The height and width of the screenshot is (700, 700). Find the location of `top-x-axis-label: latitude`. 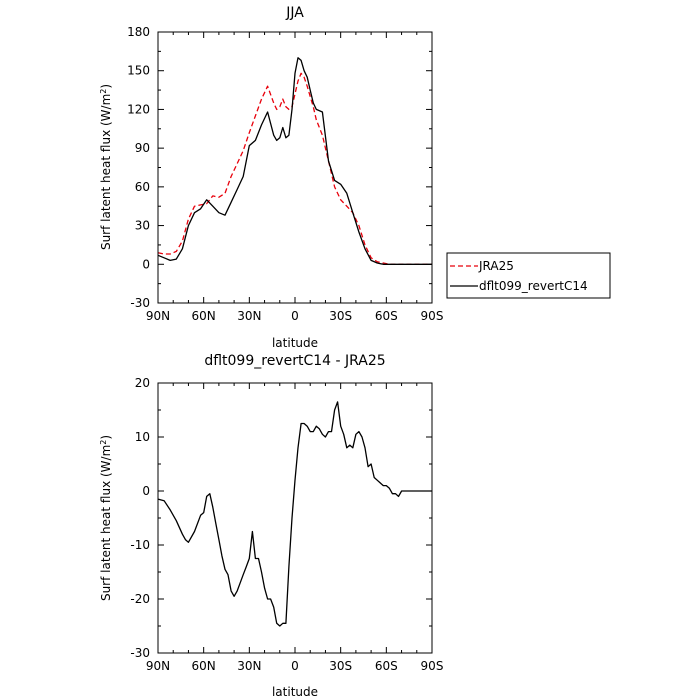

top-x-axis-label: latitude is located at coordinates (295, 343).